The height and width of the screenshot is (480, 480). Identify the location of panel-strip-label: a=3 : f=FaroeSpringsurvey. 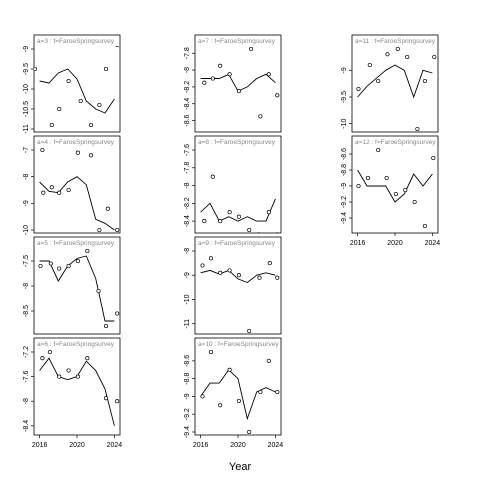
(76, 41).